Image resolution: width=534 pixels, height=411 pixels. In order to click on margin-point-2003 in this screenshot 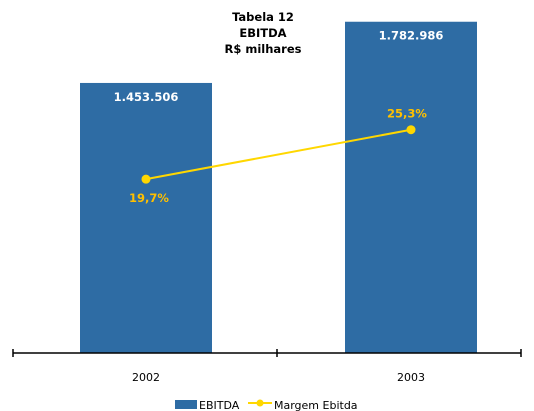, I will do `click(411, 130)`.